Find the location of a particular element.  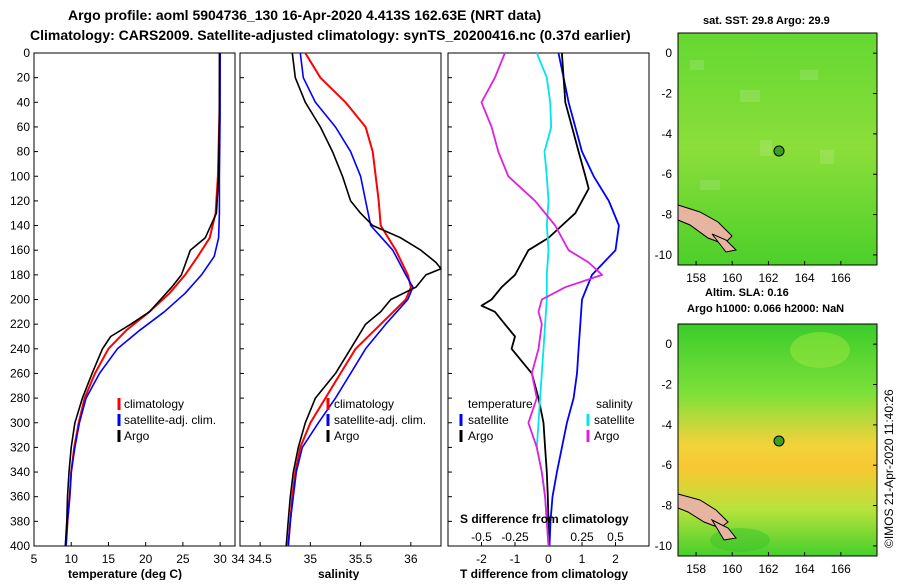

depth-tick-label: 240 is located at coordinates (20, 349).